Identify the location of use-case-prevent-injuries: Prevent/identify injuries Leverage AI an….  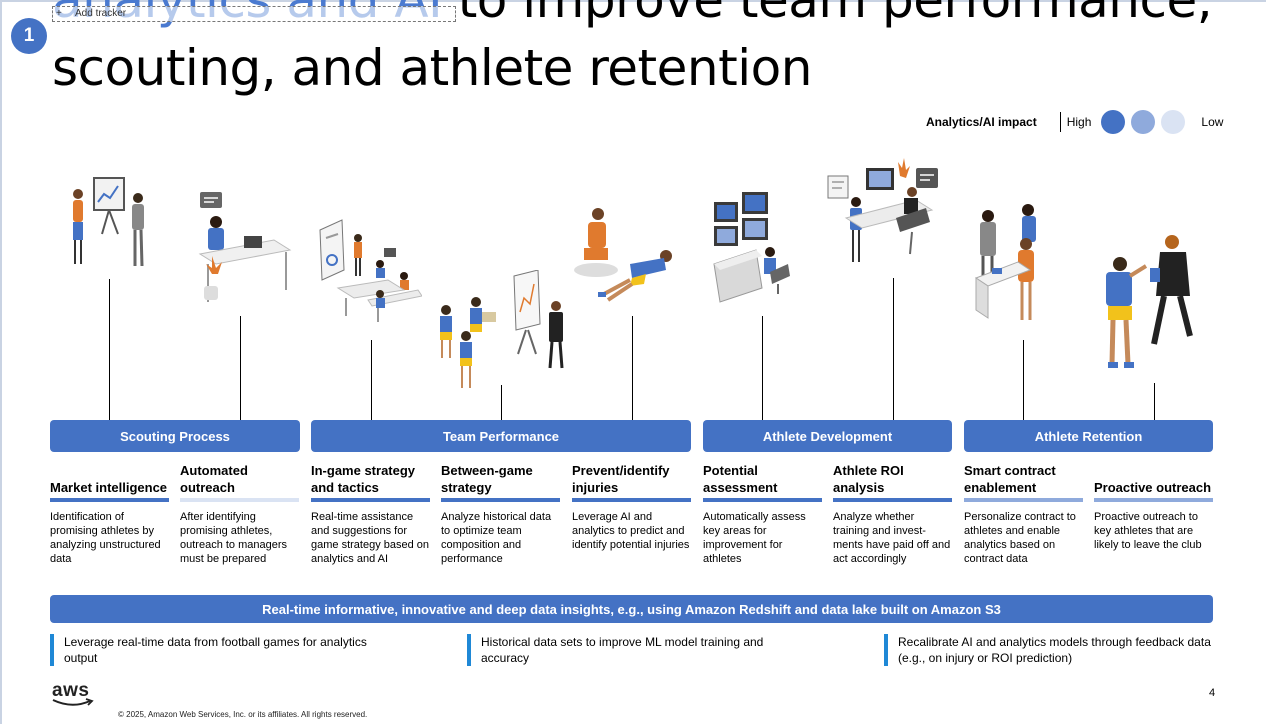
(631, 506).